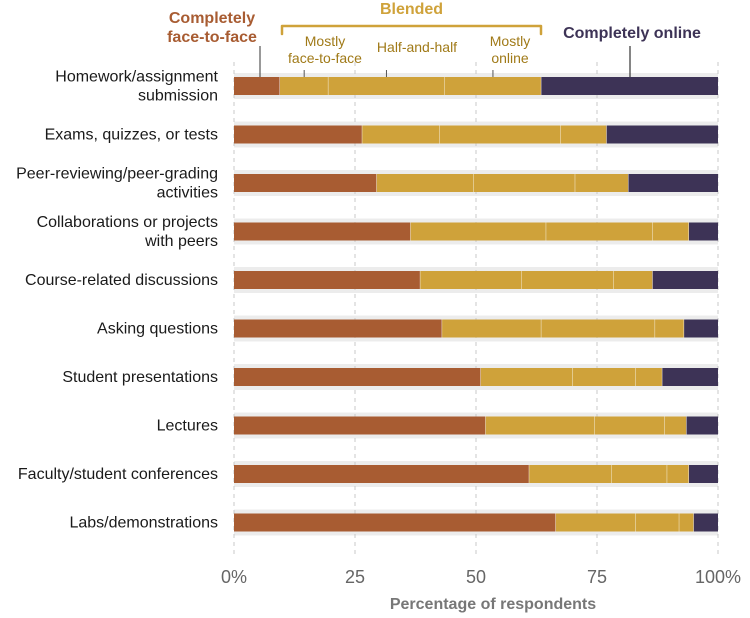 This screenshot has width=750, height=618. What do you see at coordinates (127, 232) in the screenshot?
I see `category-label: Collaborations or projects with peers` at bounding box center [127, 232].